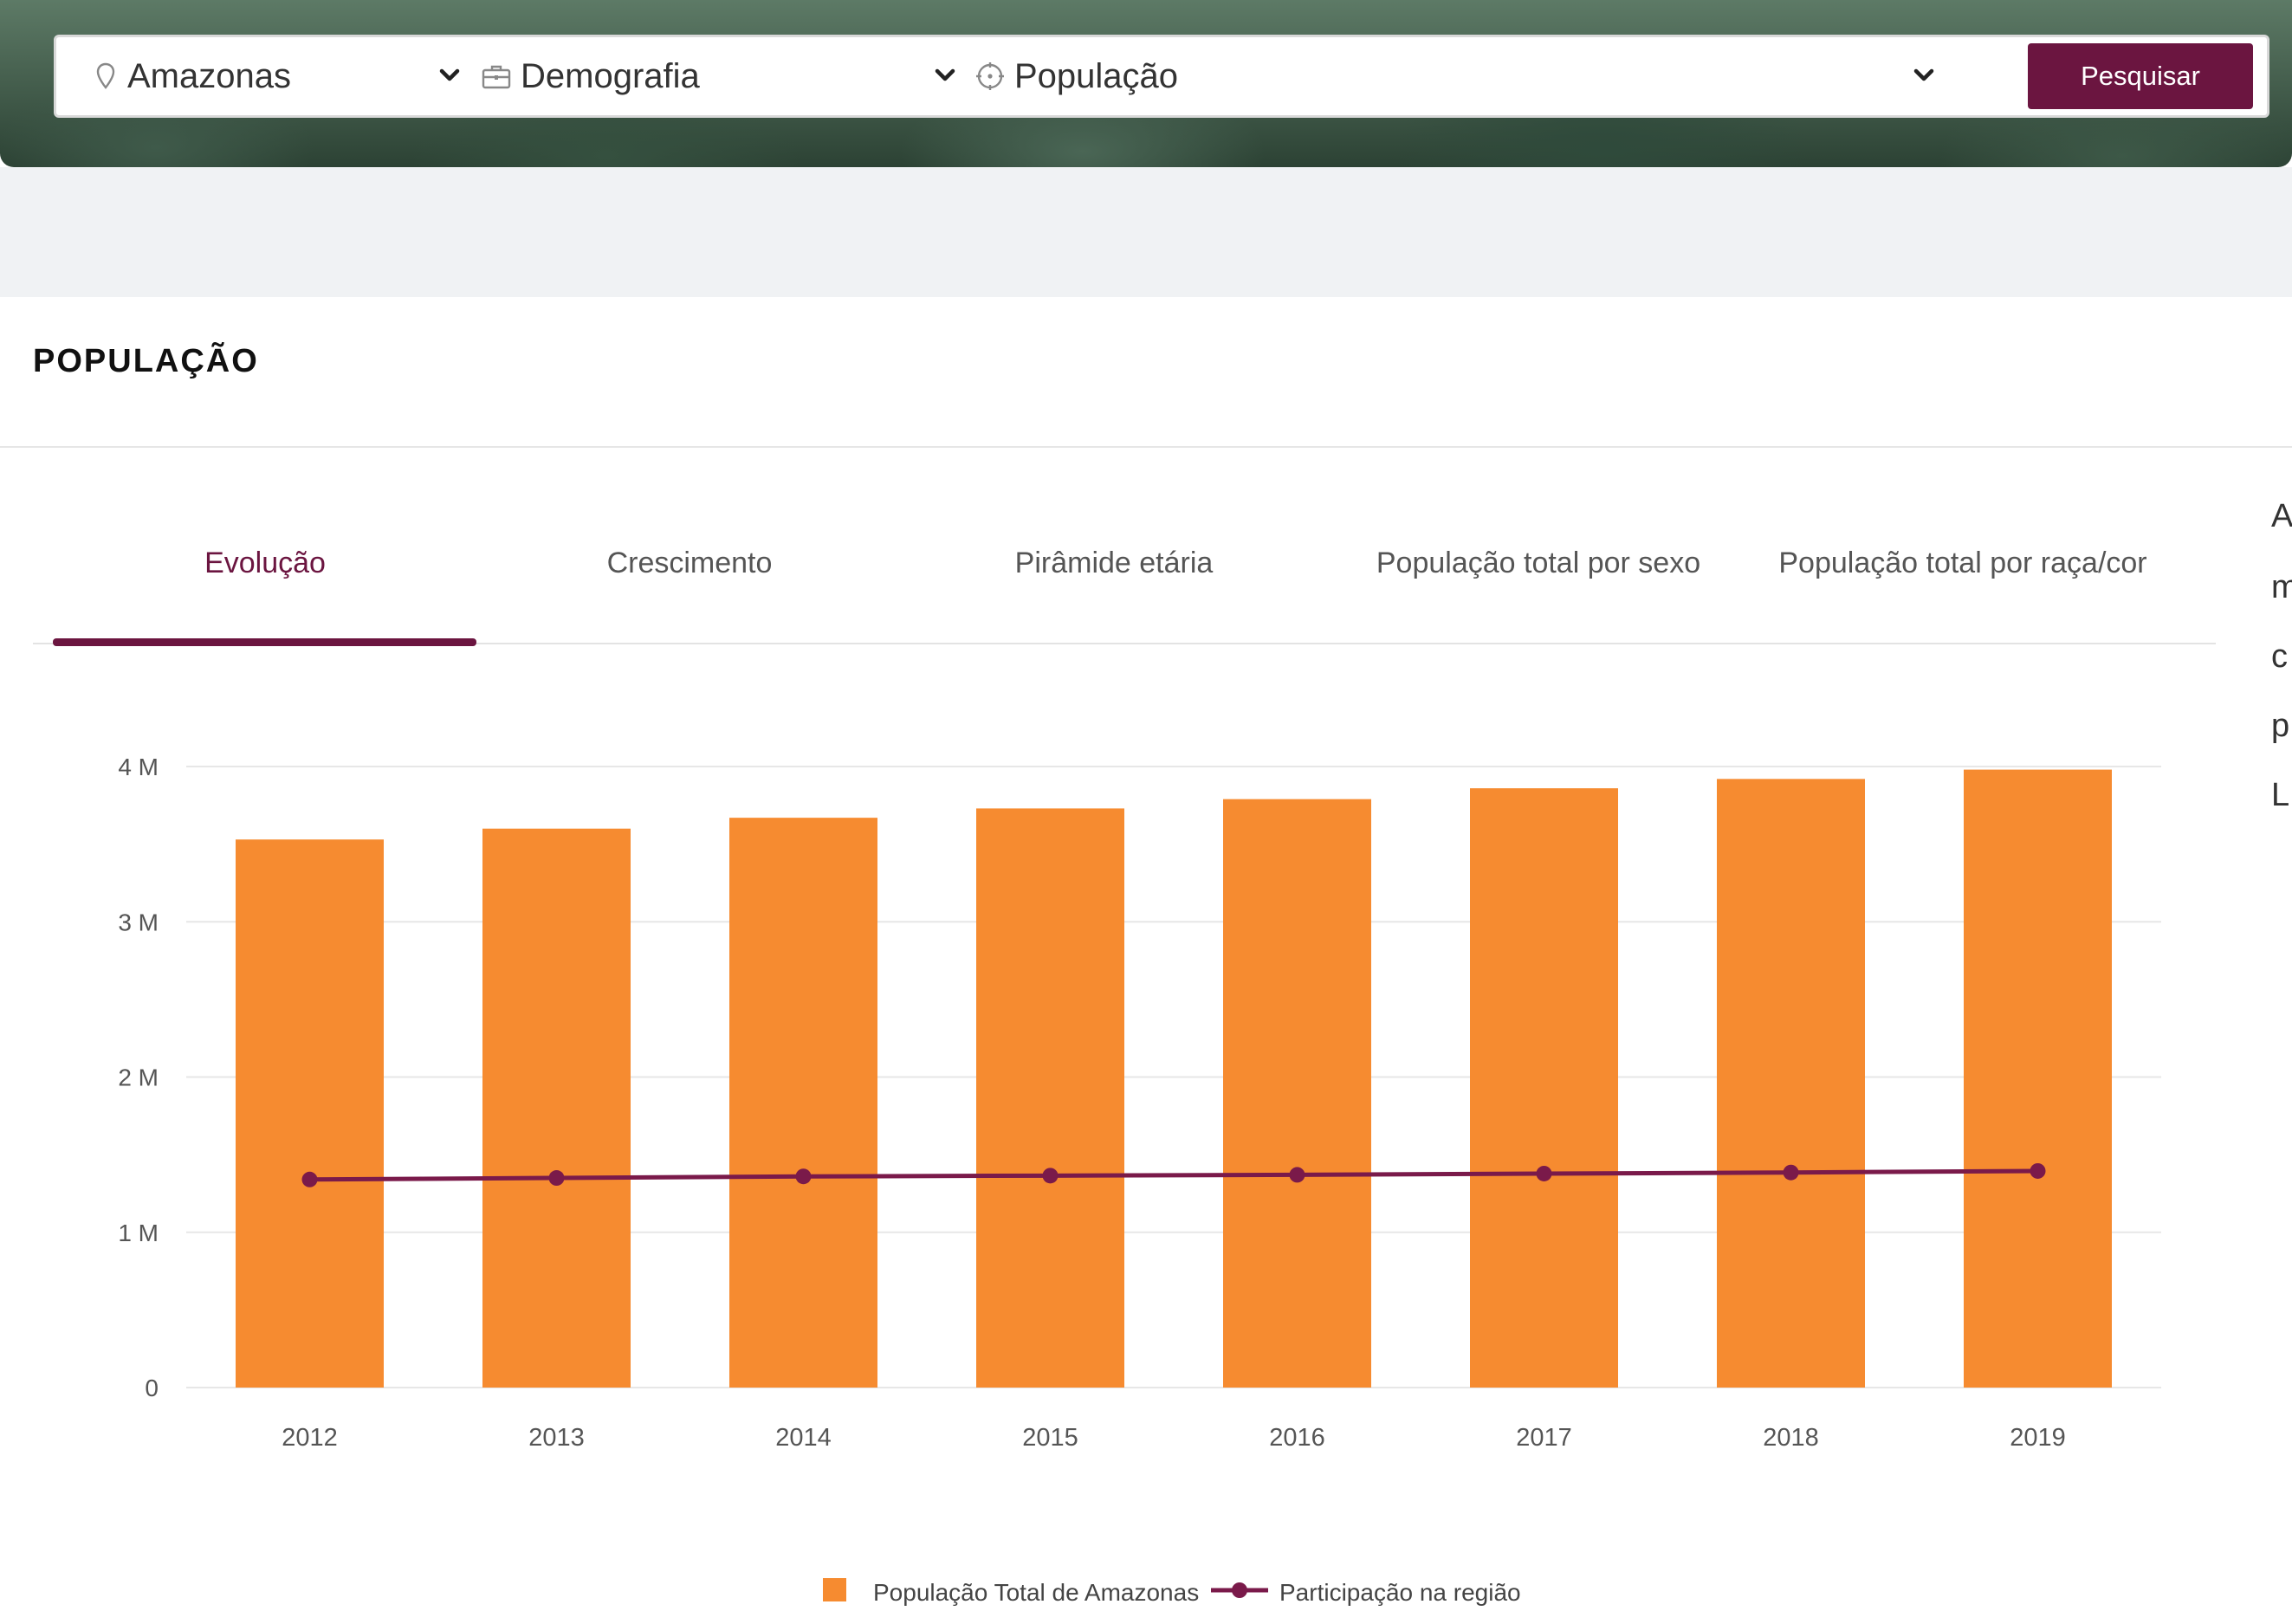  I want to click on tab-crescimento: Crescimento, so click(689, 562).